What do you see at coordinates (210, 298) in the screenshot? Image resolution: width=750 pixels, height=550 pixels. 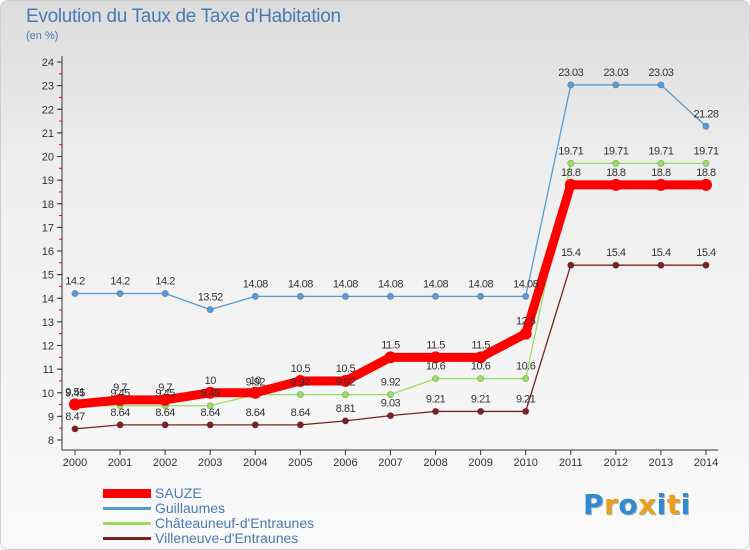 I see `data-label: 13.52` at bounding box center [210, 298].